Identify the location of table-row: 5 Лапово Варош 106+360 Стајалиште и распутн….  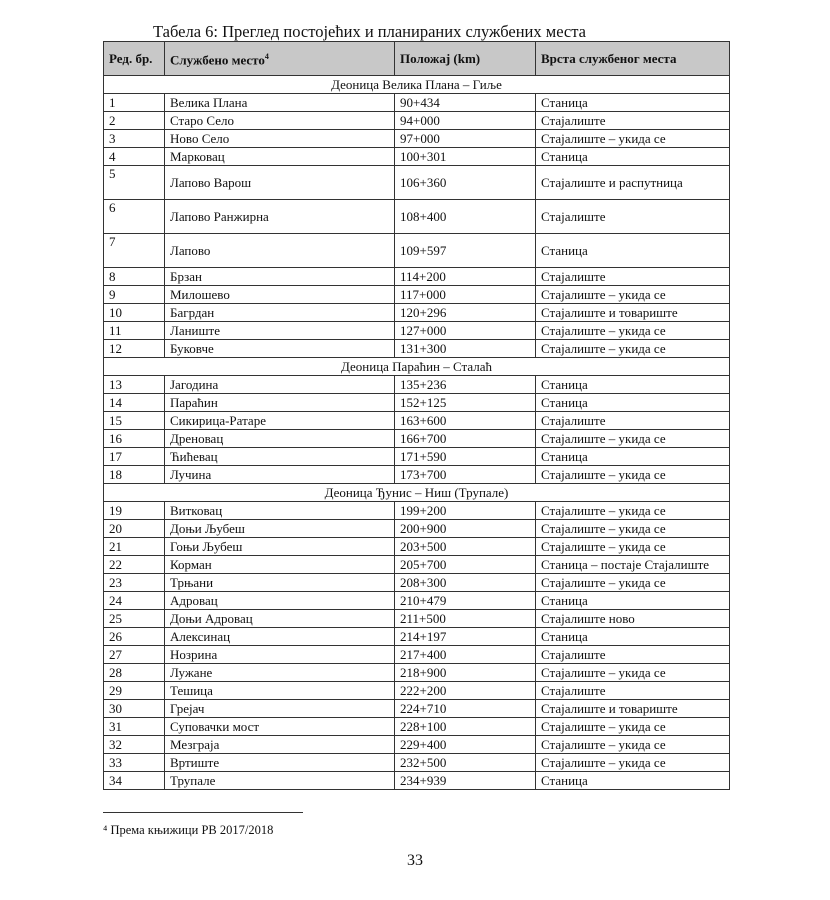
(416, 182).